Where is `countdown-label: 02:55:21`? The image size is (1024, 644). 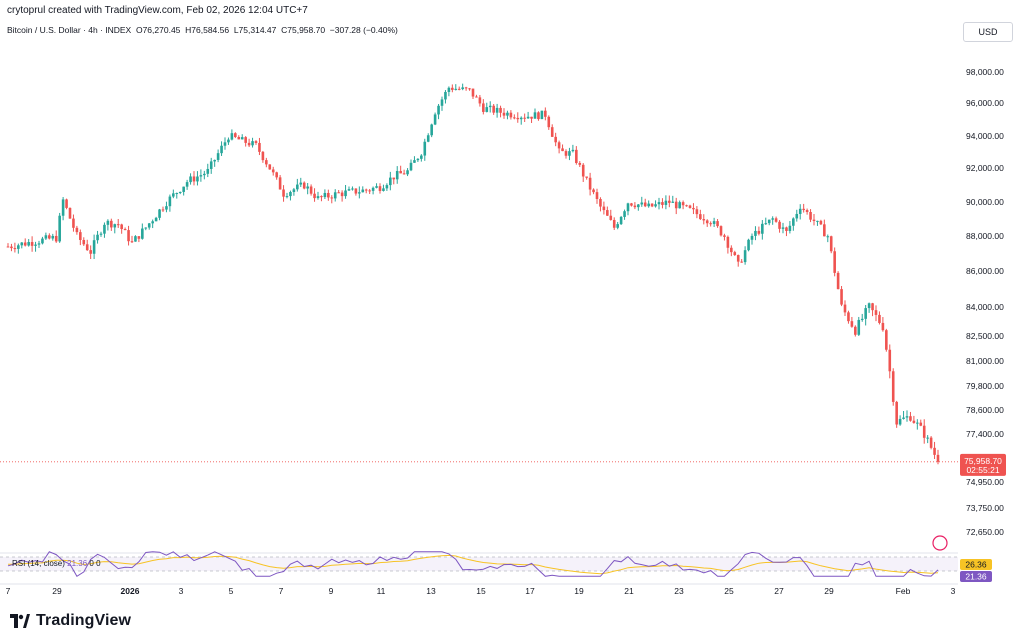 countdown-label: 02:55:21 is located at coordinates (982, 470).